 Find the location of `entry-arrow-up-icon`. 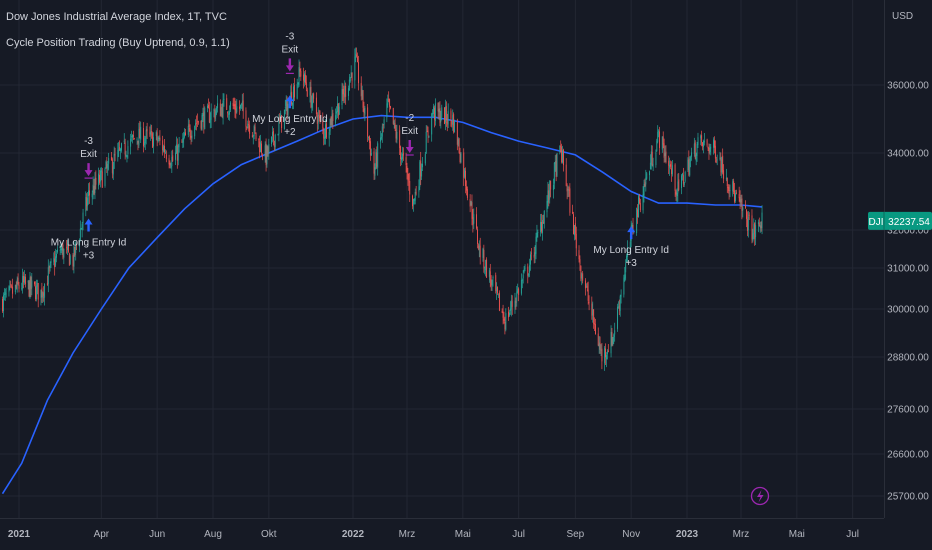

entry-arrow-up-icon is located at coordinates (289, 102).